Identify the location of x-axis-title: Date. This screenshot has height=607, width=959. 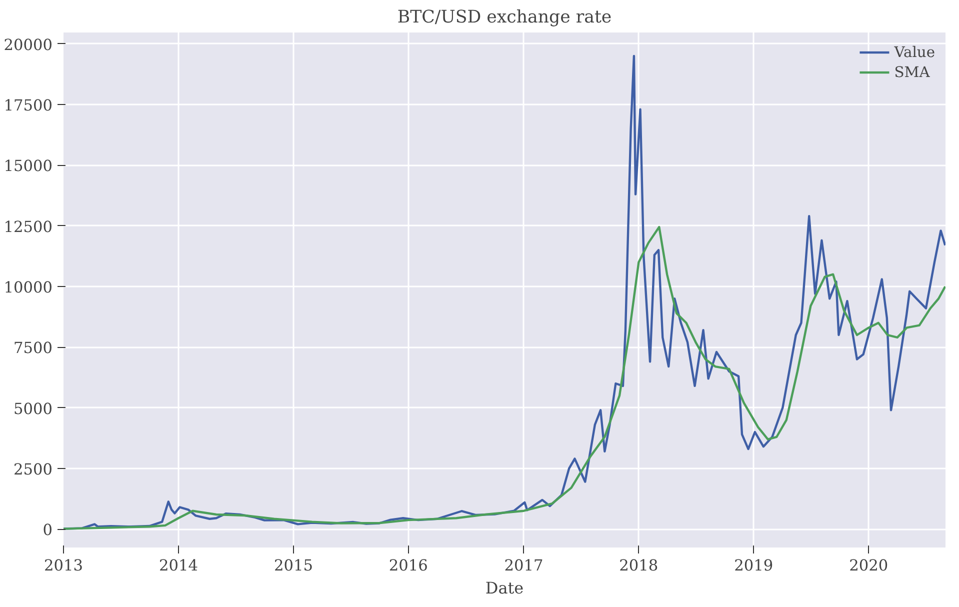
(504, 588).